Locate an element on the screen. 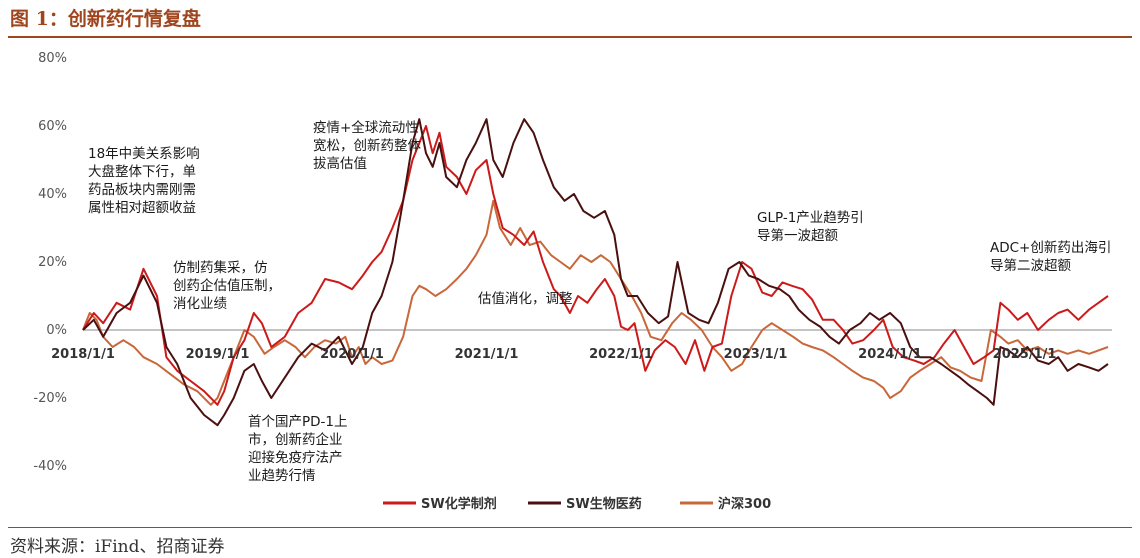  x-tick-label: 2024/1/1 is located at coordinates (890, 354).